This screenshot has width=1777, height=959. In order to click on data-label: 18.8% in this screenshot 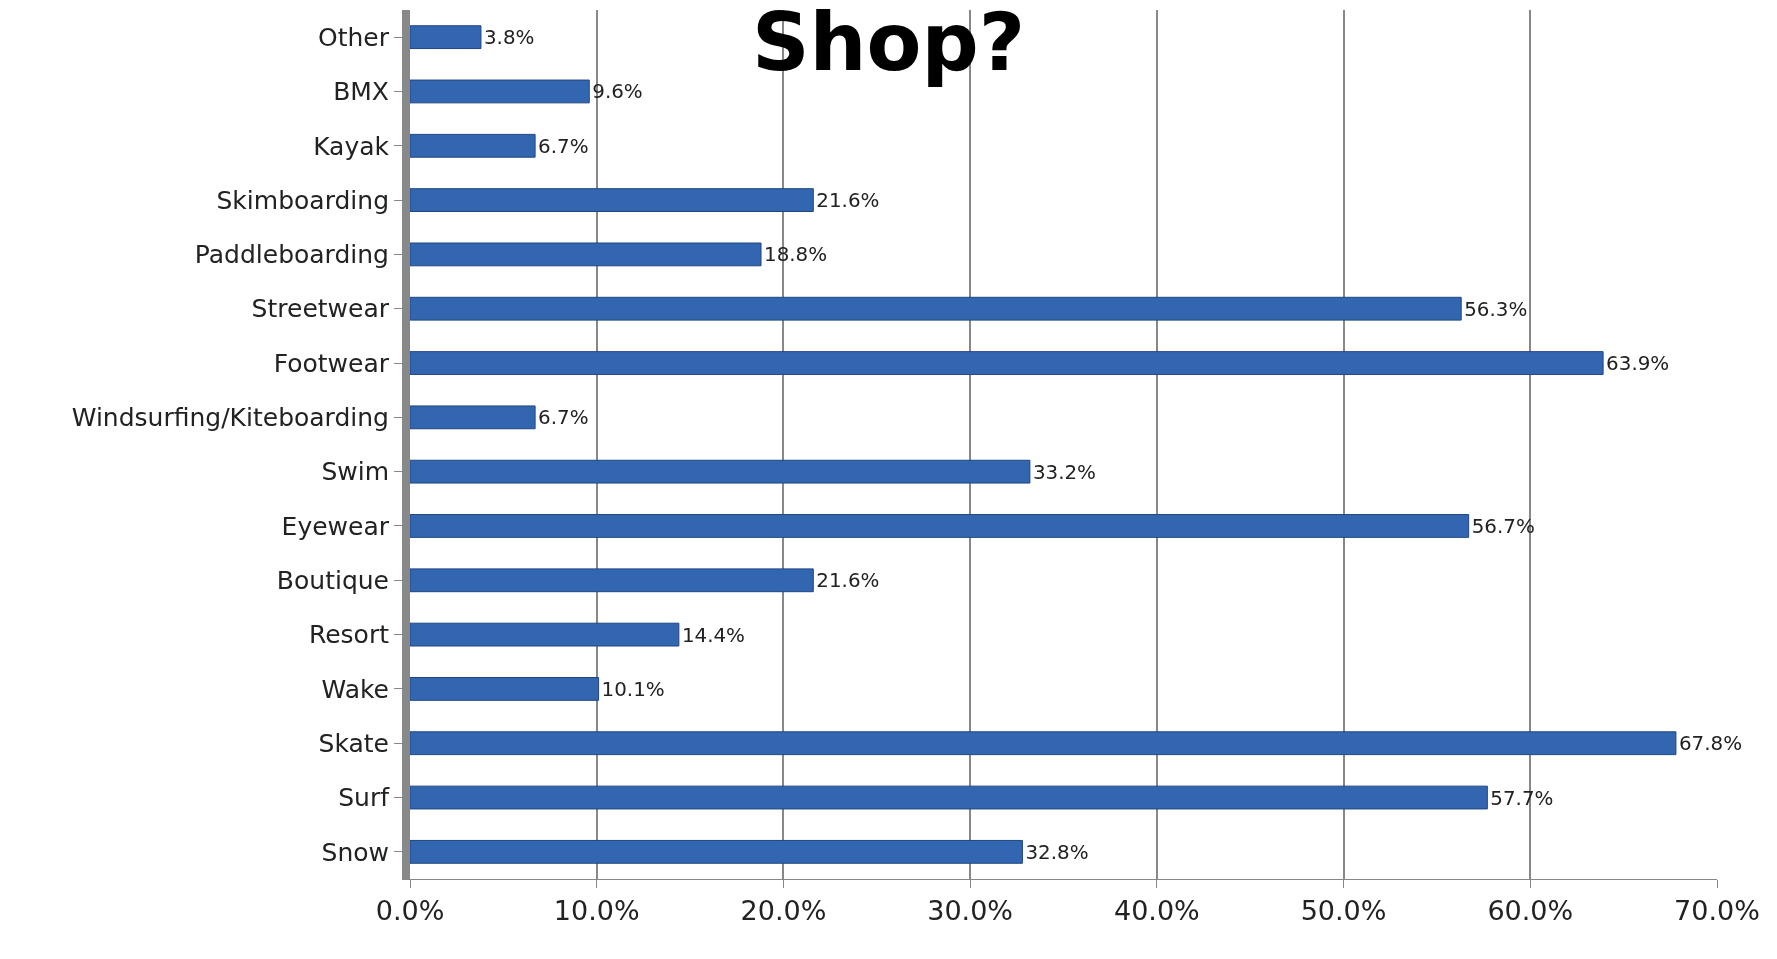, I will do `click(796, 255)`.